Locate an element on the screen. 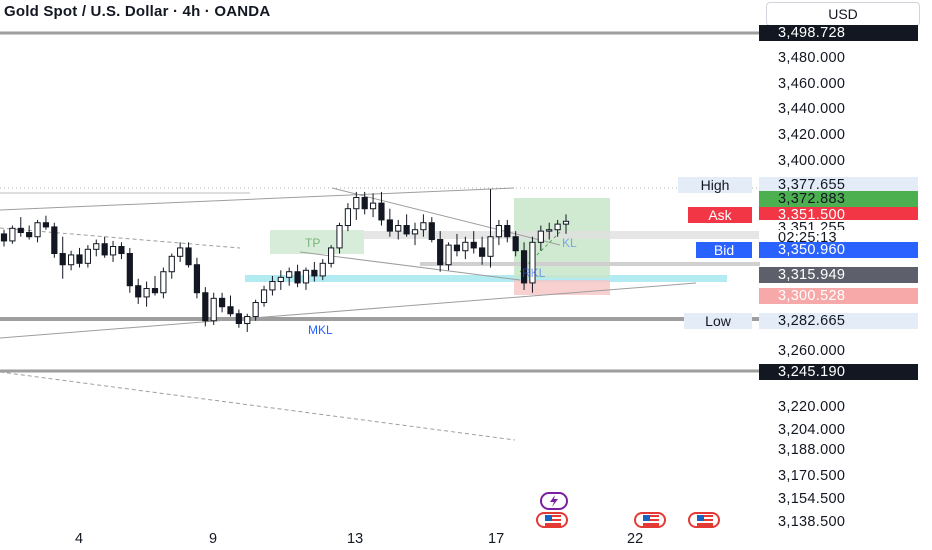  price-axis-tick: 3,154.500 is located at coordinates (812, 499).